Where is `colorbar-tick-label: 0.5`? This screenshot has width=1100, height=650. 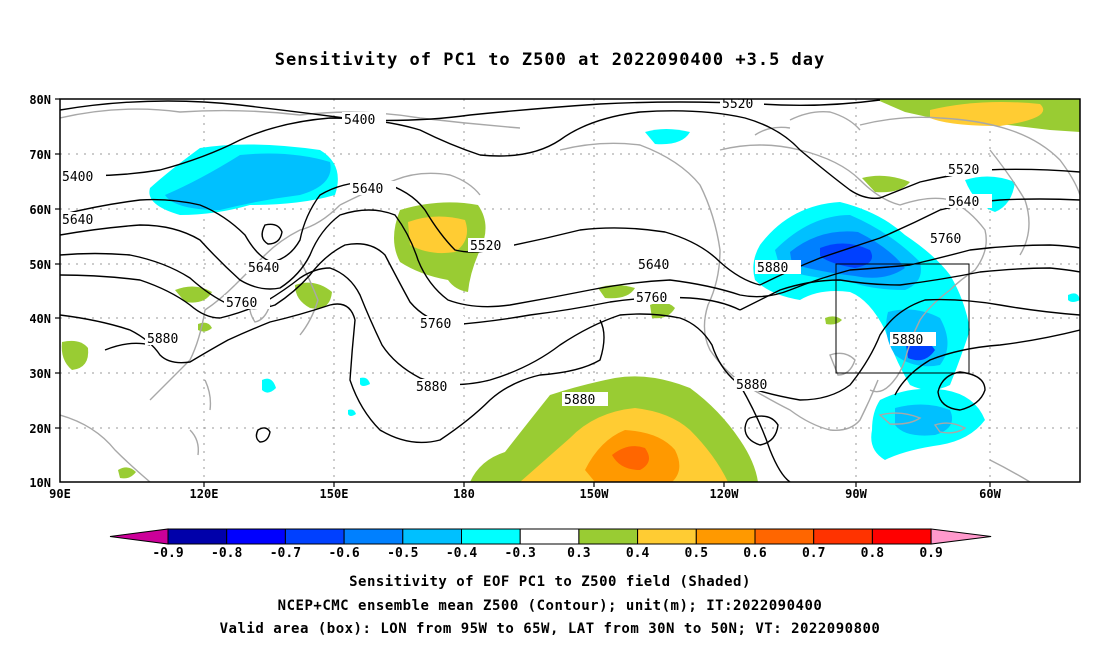 colorbar-tick-label: 0.5 is located at coordinates (696, 553).